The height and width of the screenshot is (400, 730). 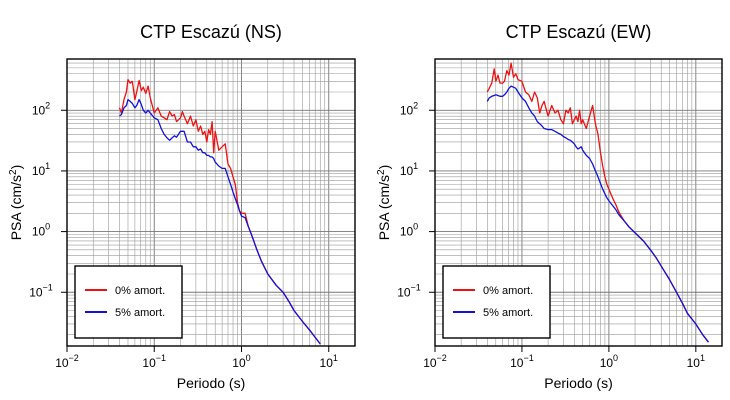 I want to click on chart-title: CTP Escazú (NS), so click(x=211, y=32).